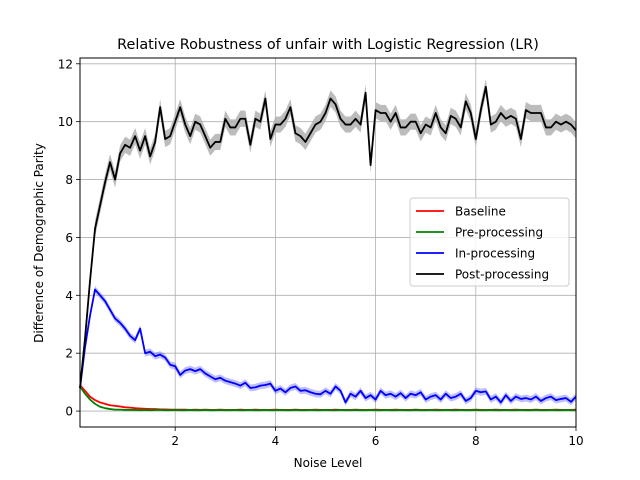 Image resolution: width=640 pixels, height=480 pixels. Describe the element at coordinates (502, 275) in the screenshot. I see `post-processing-legend-label: Post-processing` at that location.